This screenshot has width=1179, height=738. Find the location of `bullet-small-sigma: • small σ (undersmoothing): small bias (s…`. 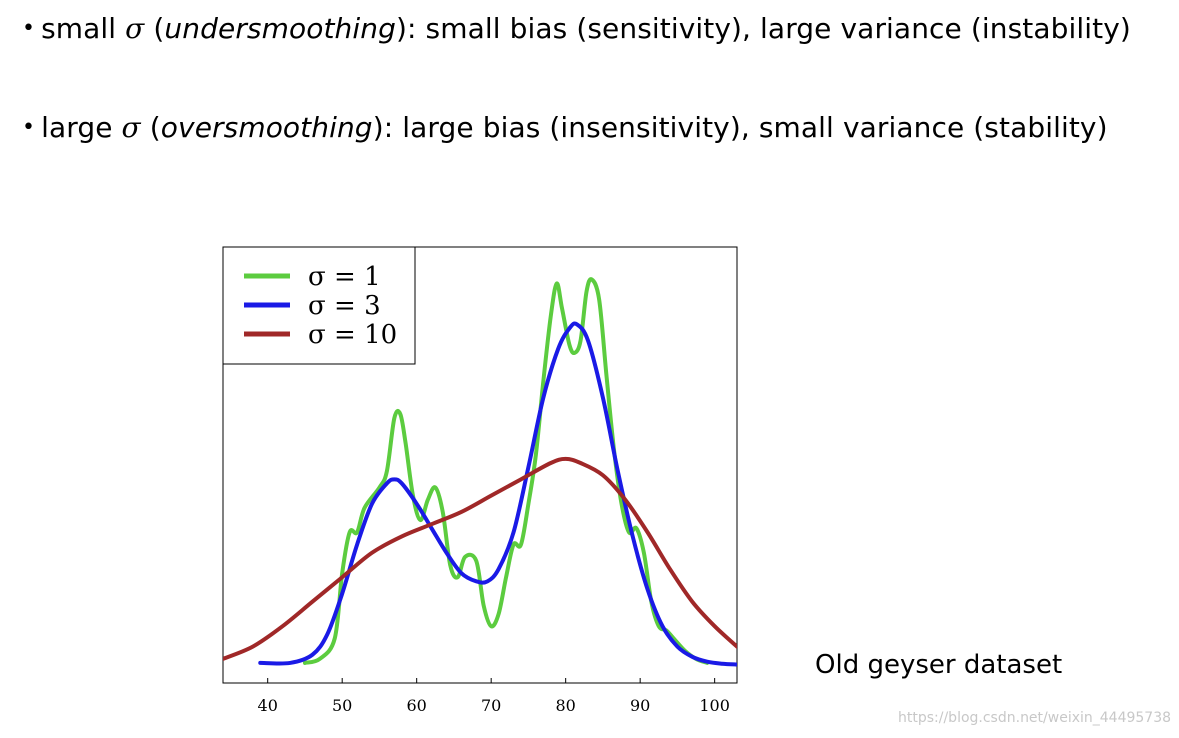

bullet-small-sigma: • small σ (undersmoothing): small bias (s… is located at coordinates (576, 28).